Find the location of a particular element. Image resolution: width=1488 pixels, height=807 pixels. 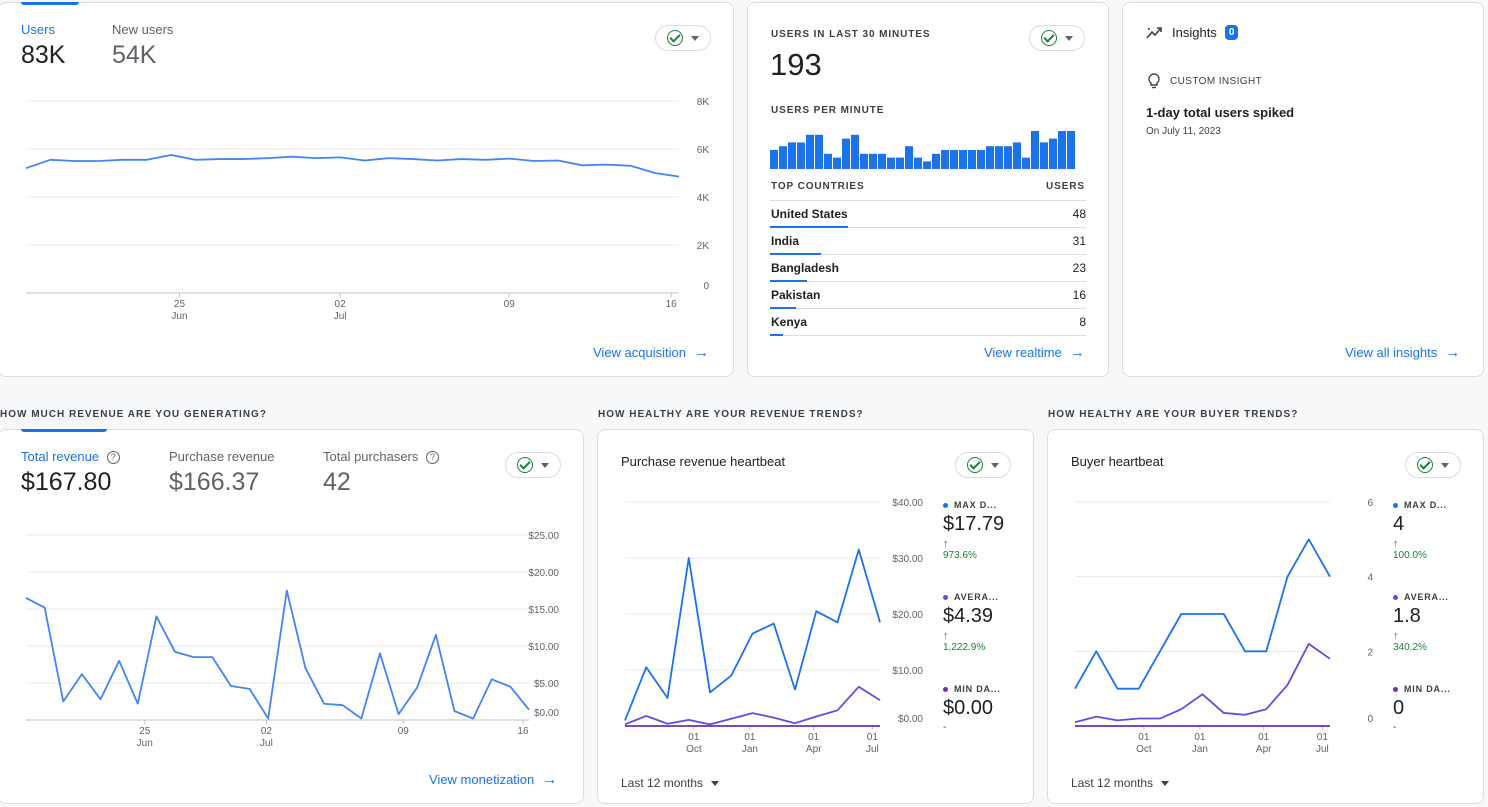

view-monetization-link: View monetization → is located at coordinates (493, 779).